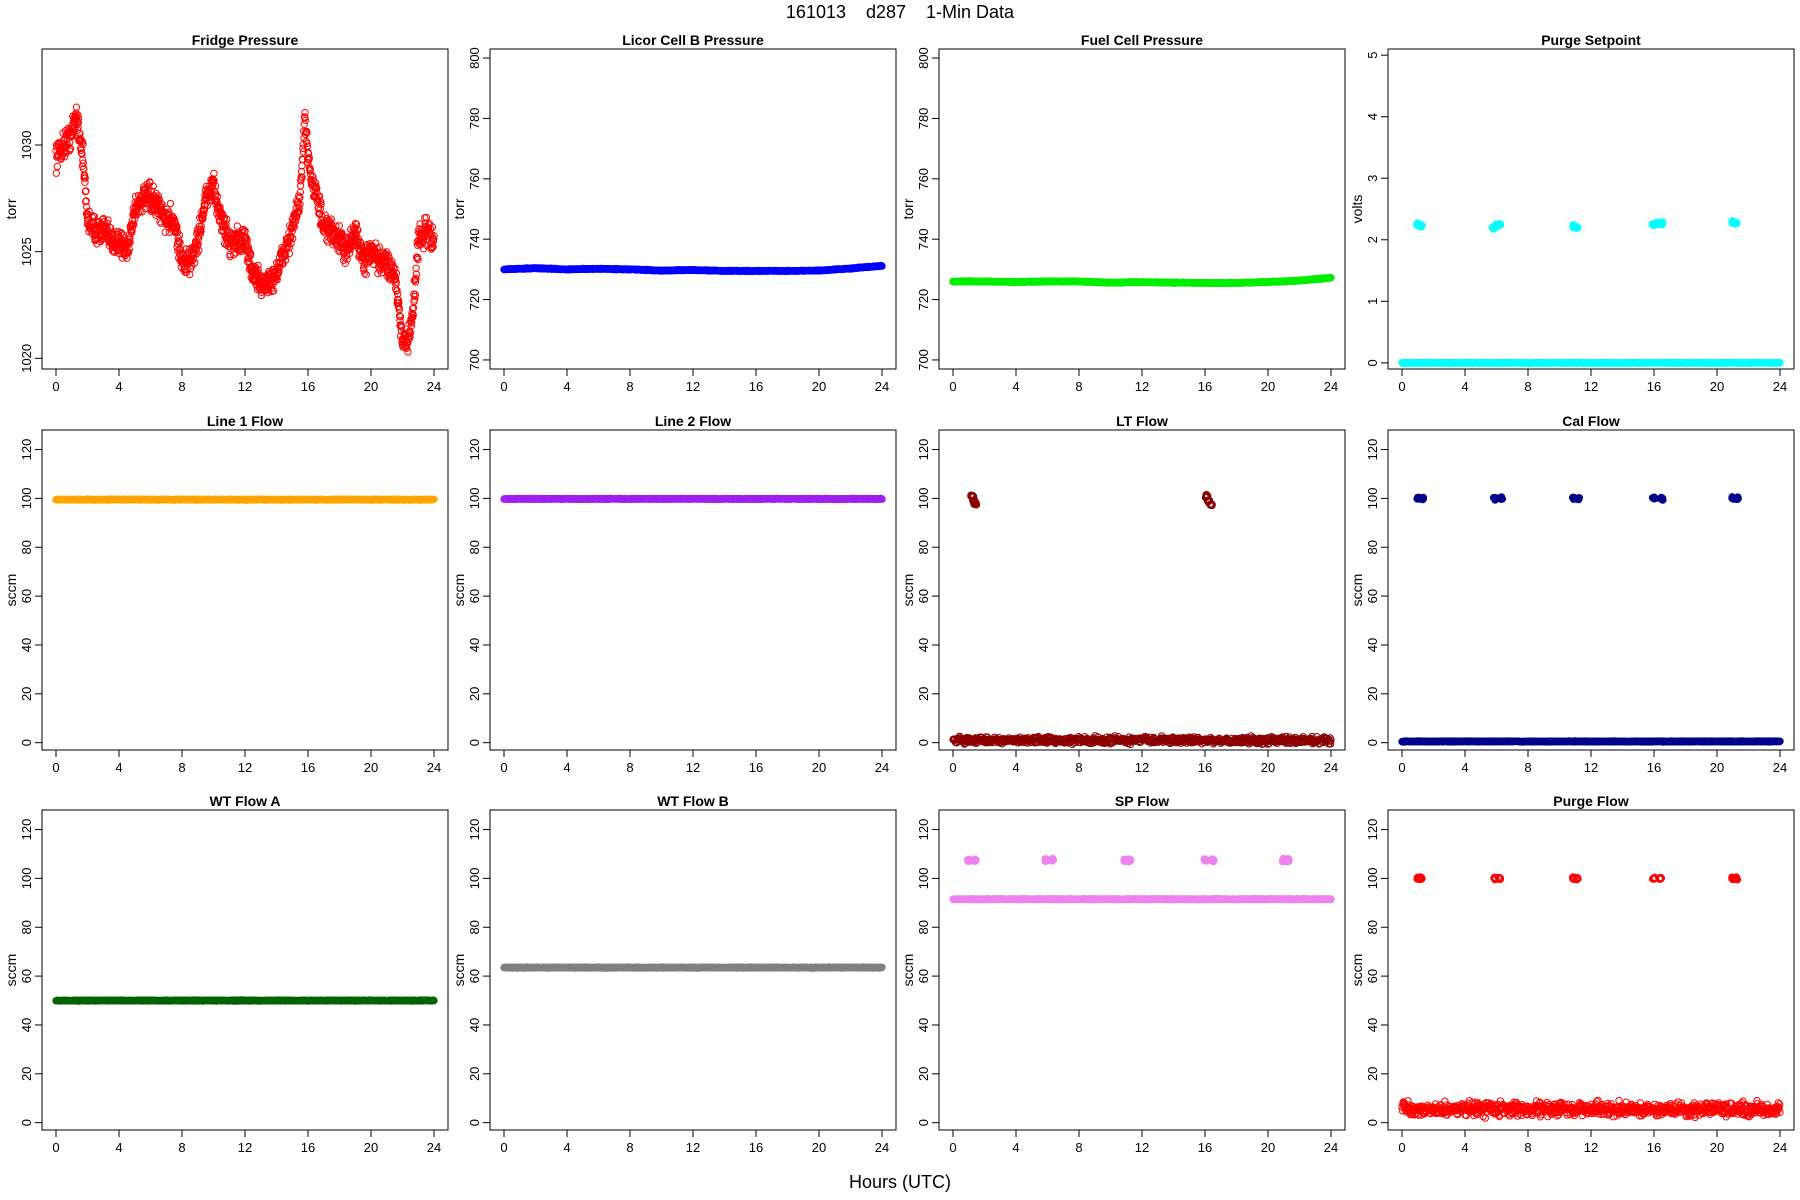 This screenshot has height=1200, width=1800. I want to click on y-axis-label: volts, so click(1357, 209).